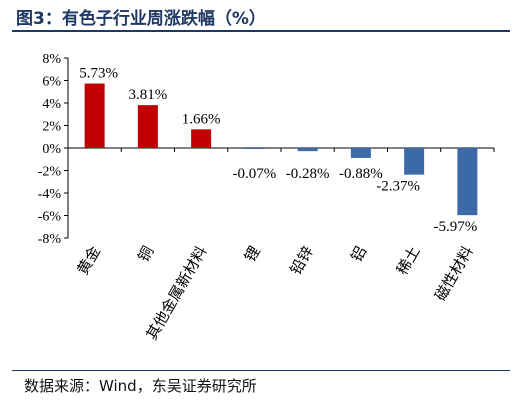  What do you see at coordinates (51, 149) in the screenshot?
I see `y-tick-label: 0%` at bounding box center [51, 149].